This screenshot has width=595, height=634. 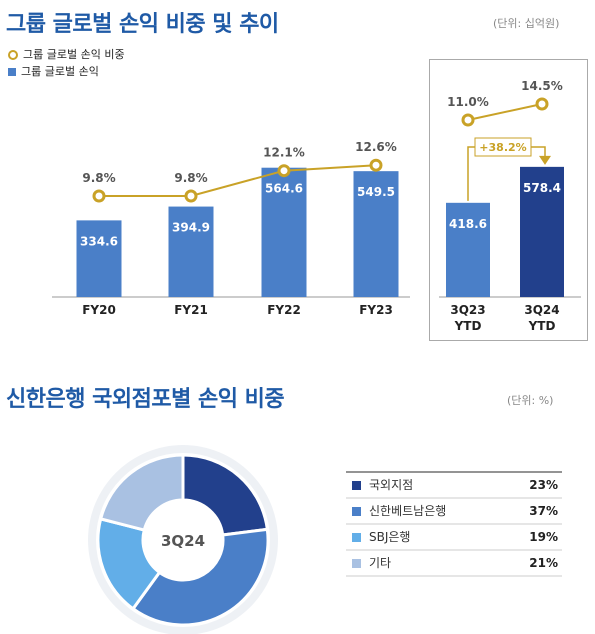 What do you see at coordinates (99, 310) in the screenshot?
I see `x-tick-label: FY20` at bounding box center [99, 310].